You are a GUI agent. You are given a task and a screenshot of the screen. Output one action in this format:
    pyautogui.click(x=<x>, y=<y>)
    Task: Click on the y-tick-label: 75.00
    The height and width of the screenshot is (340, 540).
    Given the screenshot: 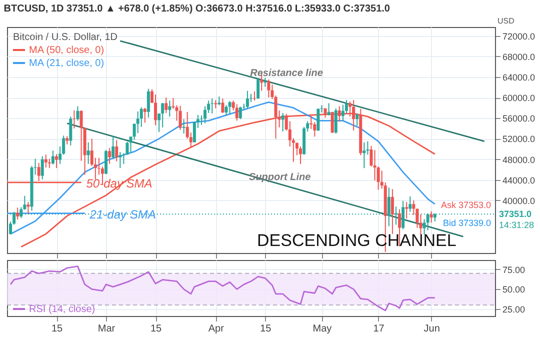 What is the action you would take?
    pyautogui.click(x=514, y=269)
    